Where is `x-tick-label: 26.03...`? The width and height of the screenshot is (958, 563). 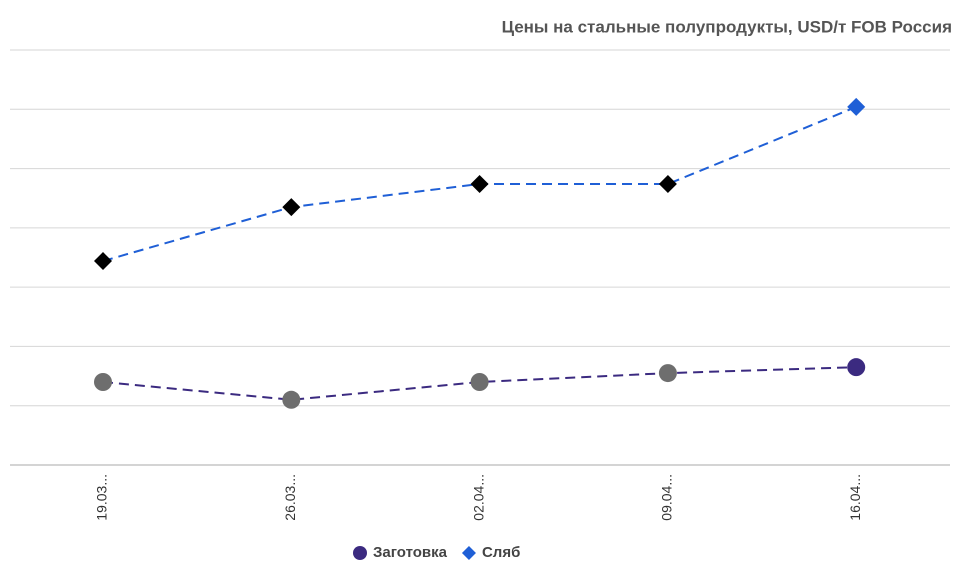 x-tick-label: 26.03... is located at coordinates (290, 497).